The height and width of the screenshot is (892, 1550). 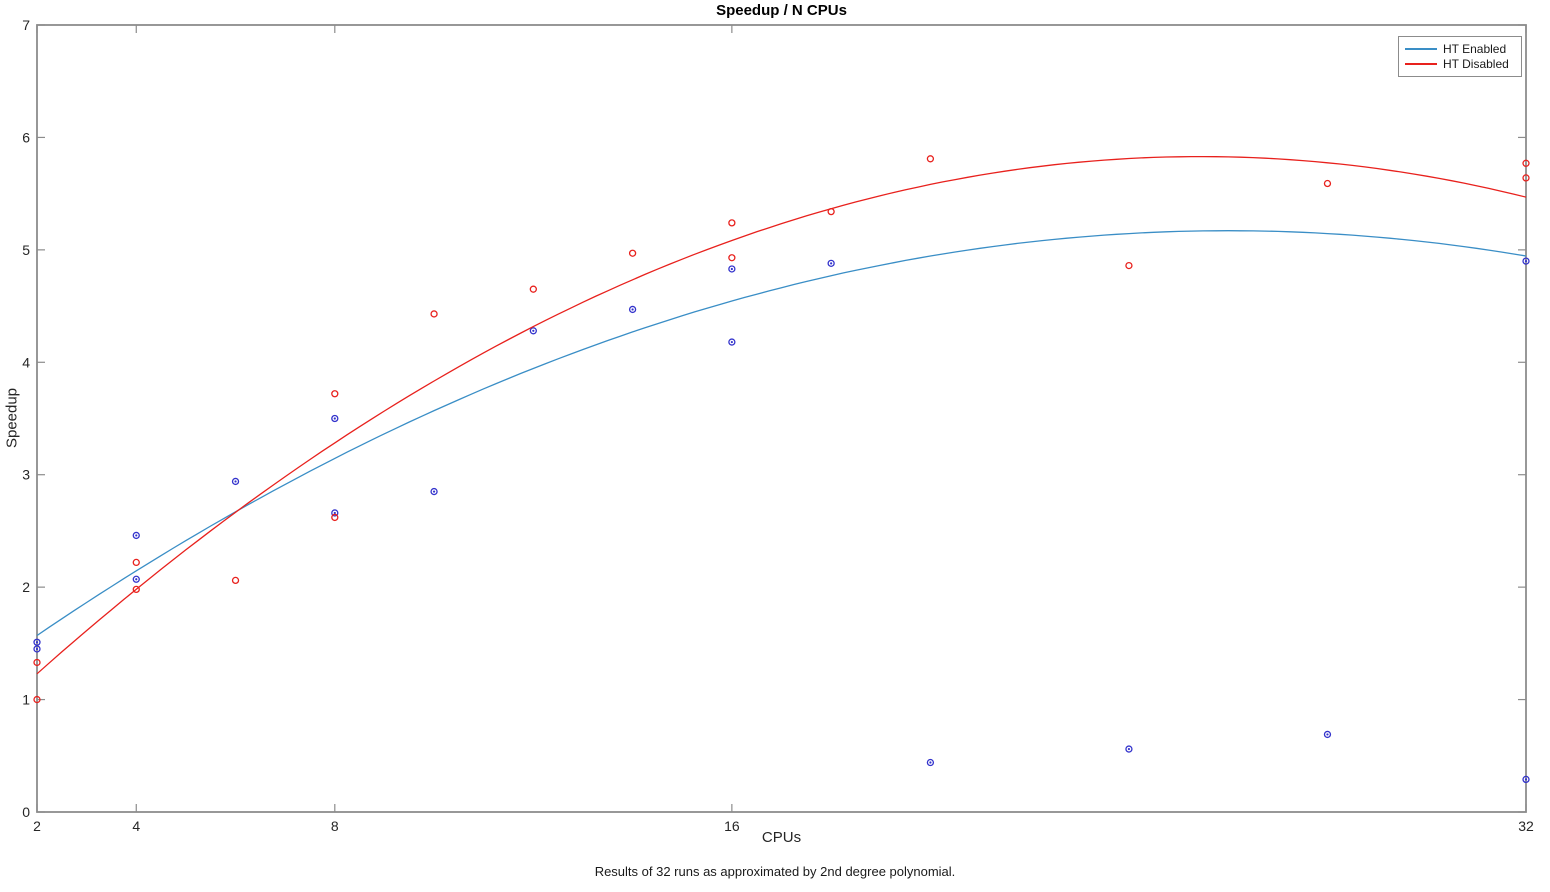 I want to click on y-tick-label: 5, so click(x=26, y=250).